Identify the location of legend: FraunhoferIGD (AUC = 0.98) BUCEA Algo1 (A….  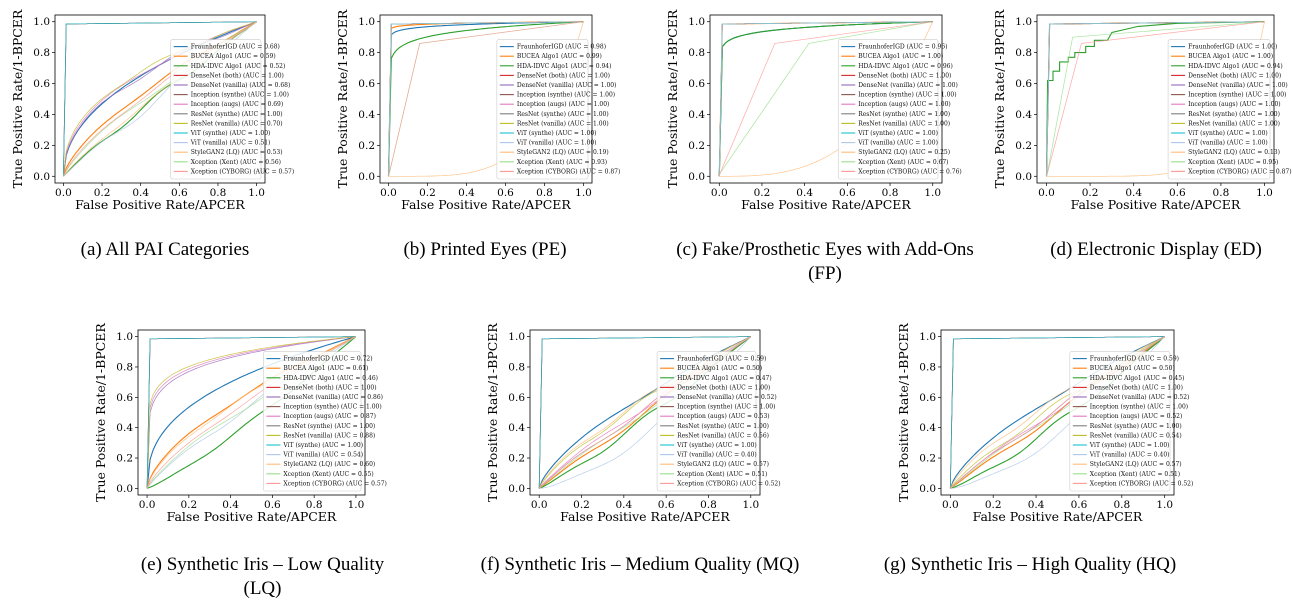
(558, 109).